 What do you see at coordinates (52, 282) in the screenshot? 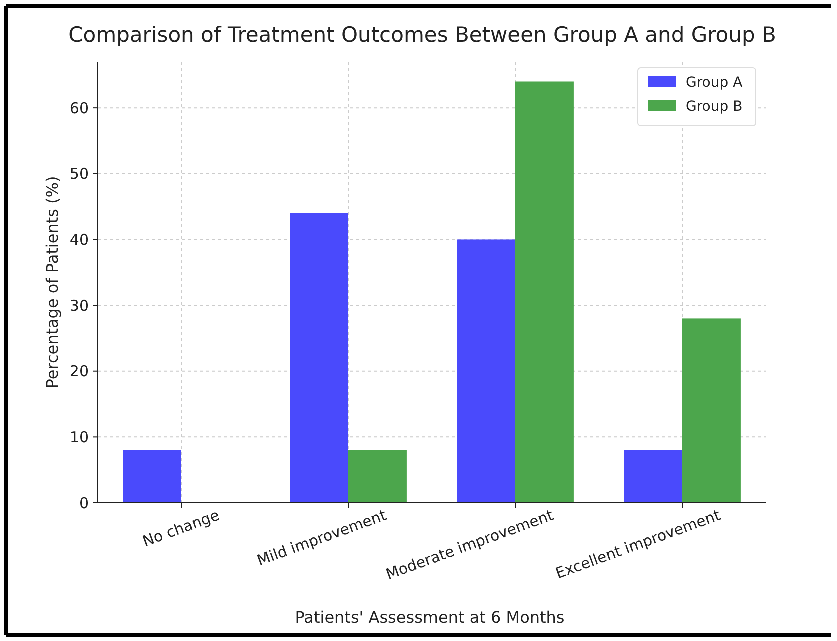
I see `y-axis-title: Percentage of Patients (%)` at bounding box center [52, 282].